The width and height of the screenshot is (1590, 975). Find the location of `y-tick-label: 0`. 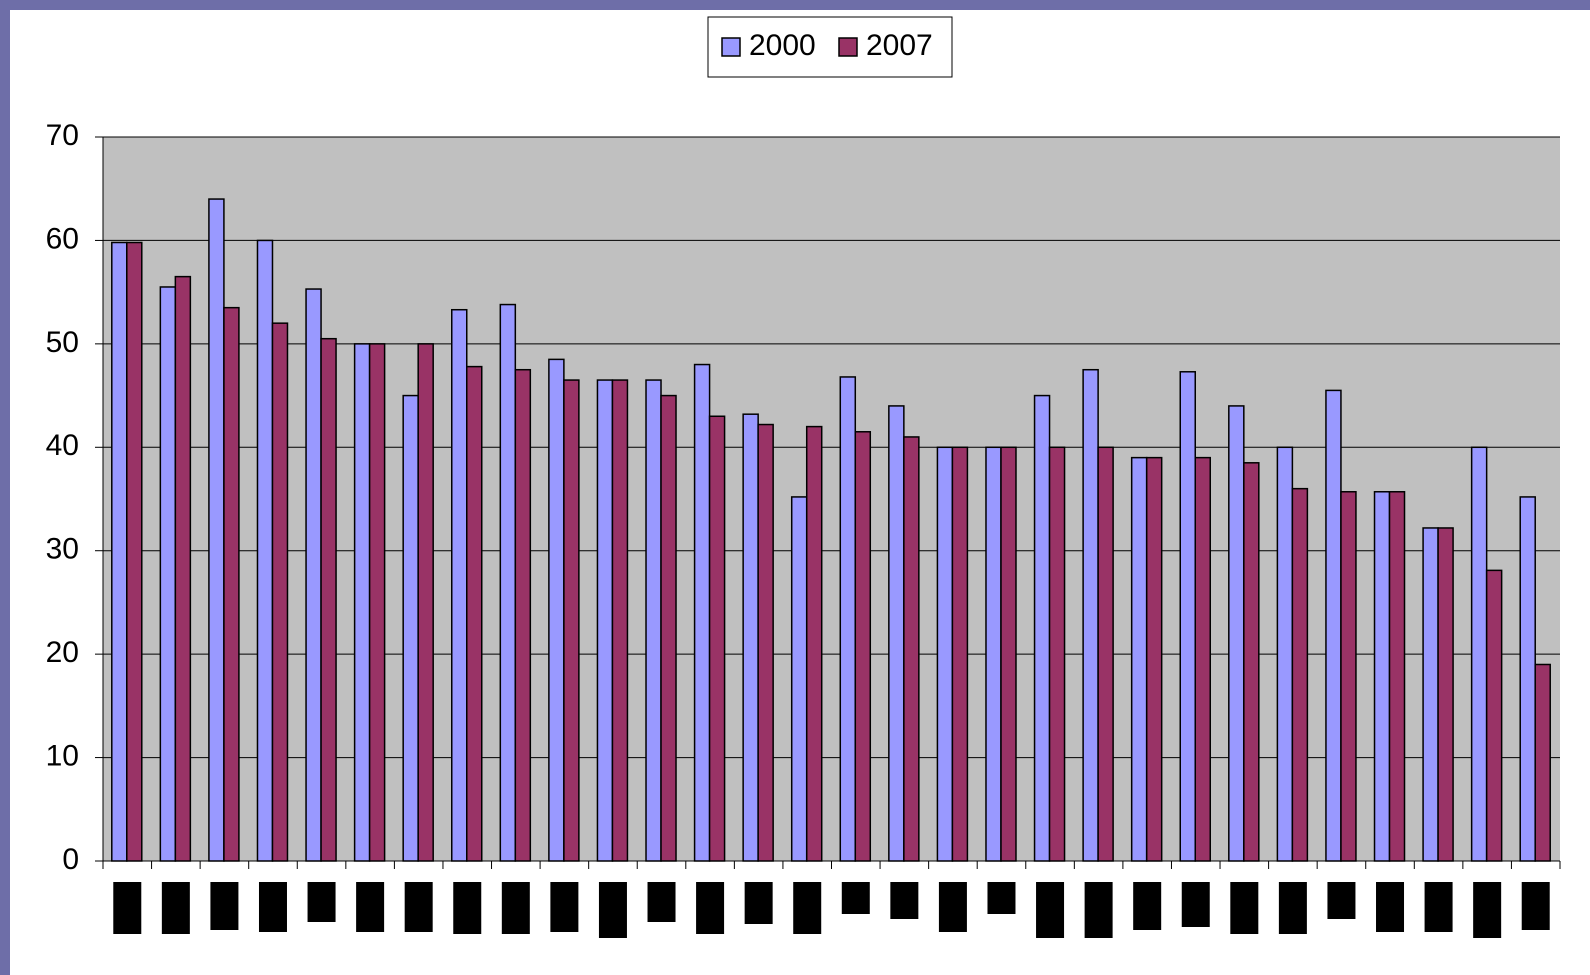

y-tick-label: 0 is located at coordinates (70, 859).